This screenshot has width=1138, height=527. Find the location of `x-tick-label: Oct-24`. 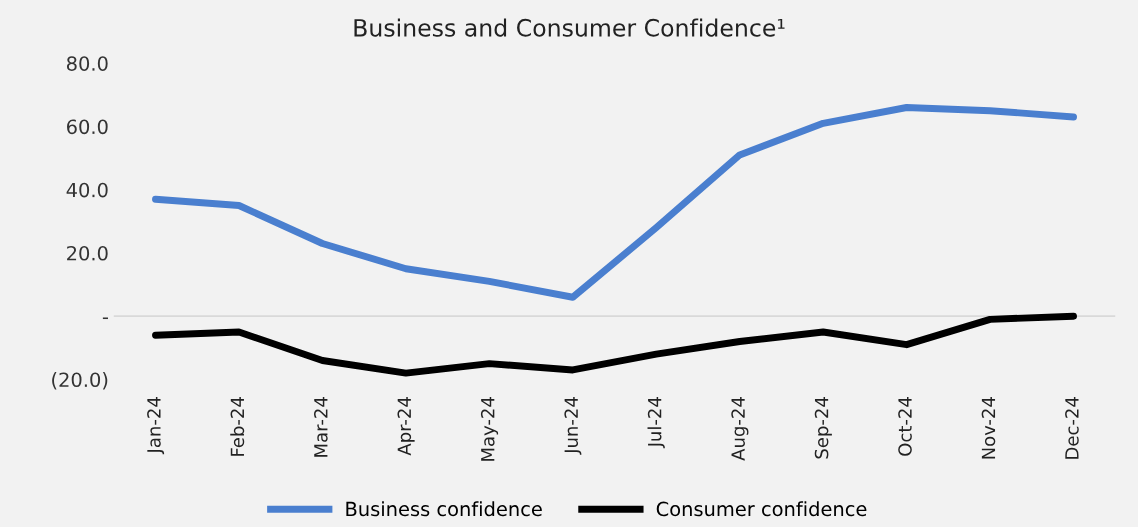

x-tick-label: Oct-24 is located at coordinates (905, 426).